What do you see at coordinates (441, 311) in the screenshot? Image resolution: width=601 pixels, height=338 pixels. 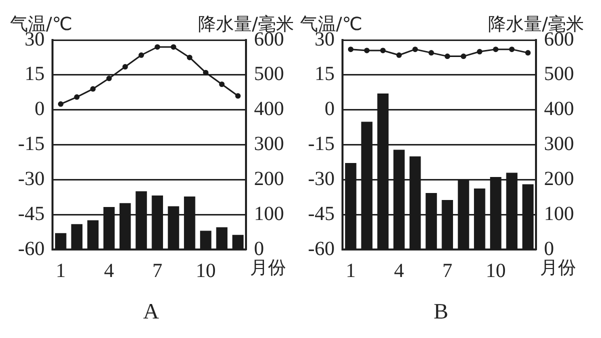 I see `text: B` at bounding box center [441, 311].